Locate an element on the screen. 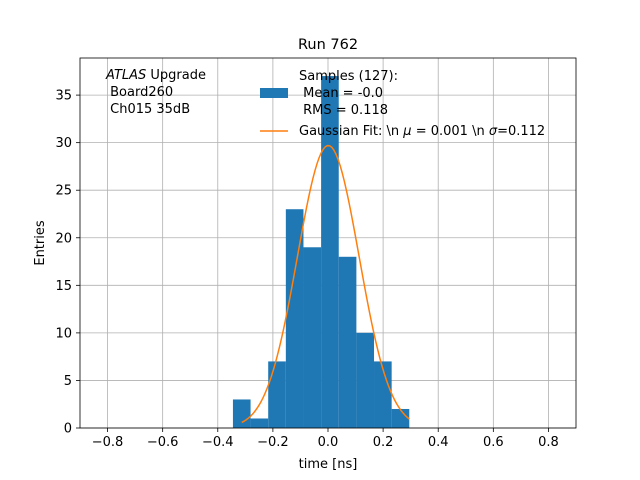 This screenshot has height=480, width=640. y-axis-ticks: 0 5 10 15 20 25 30 35 is located at coordinates (67, 263).